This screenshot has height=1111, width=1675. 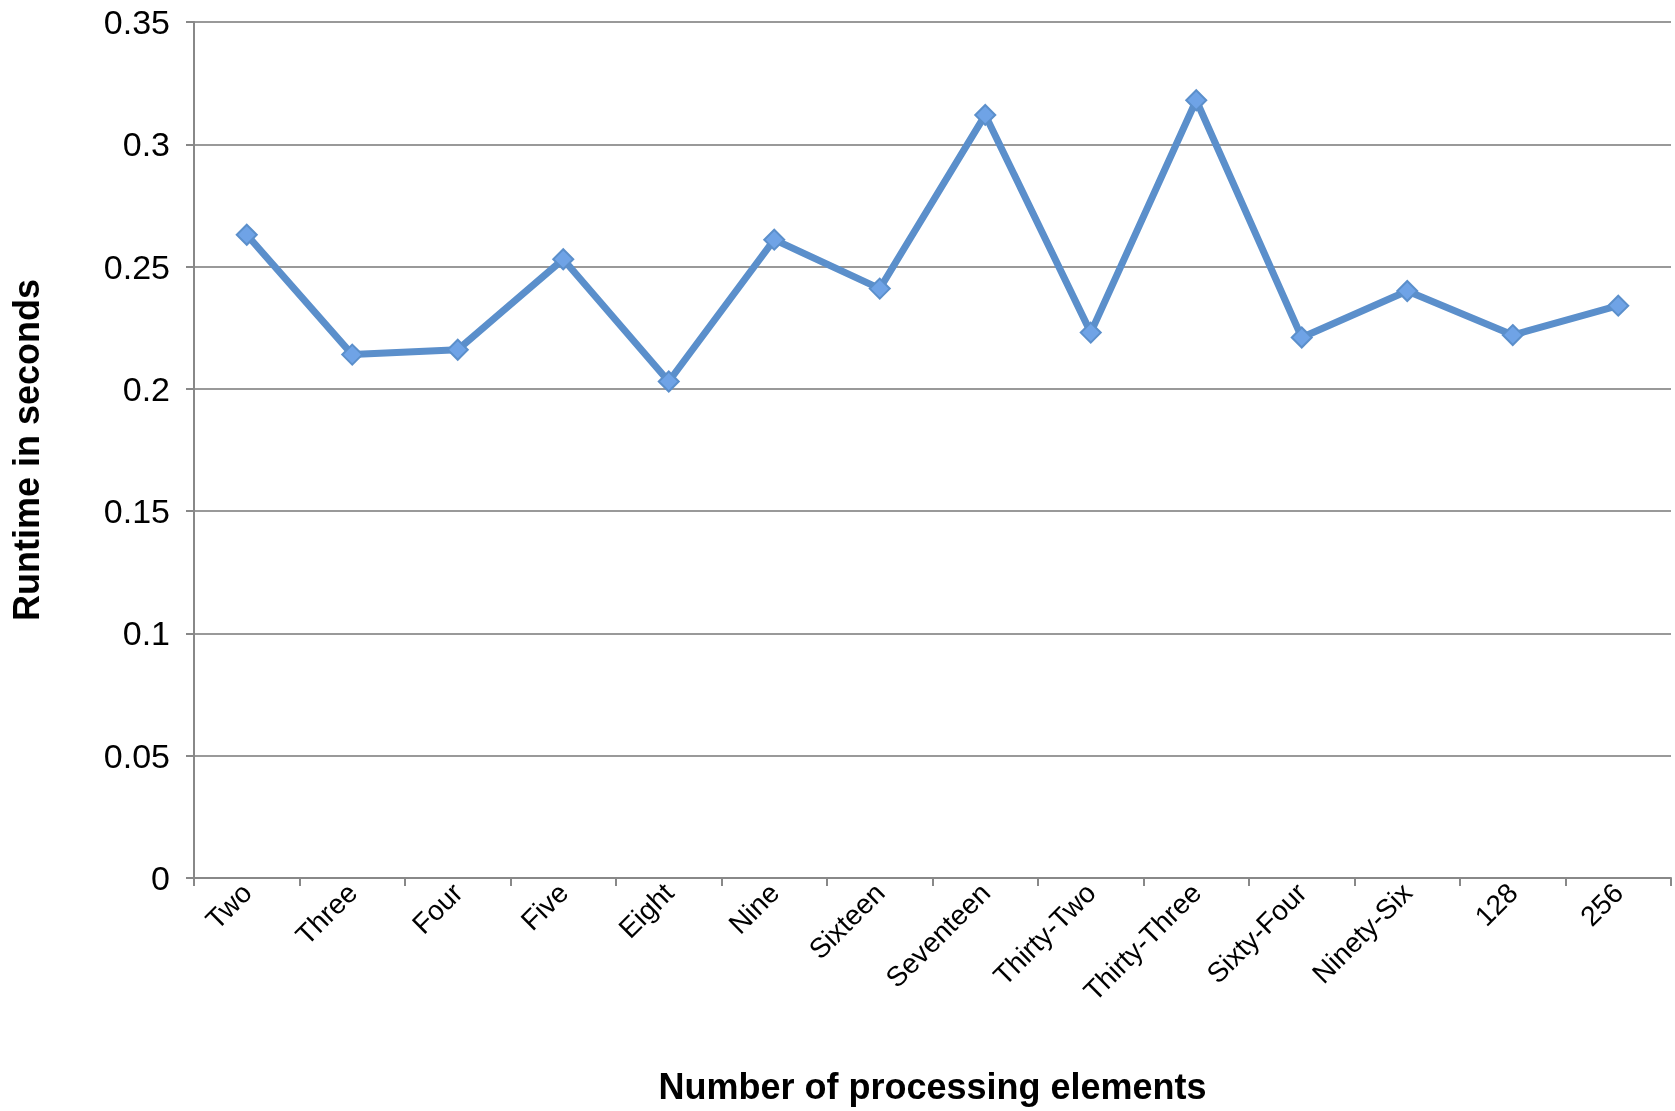 What do you see at coordinates (146, 388) in the screenshot?
I see `y-tick-label: 0.2` at bounding box center [146, 388].